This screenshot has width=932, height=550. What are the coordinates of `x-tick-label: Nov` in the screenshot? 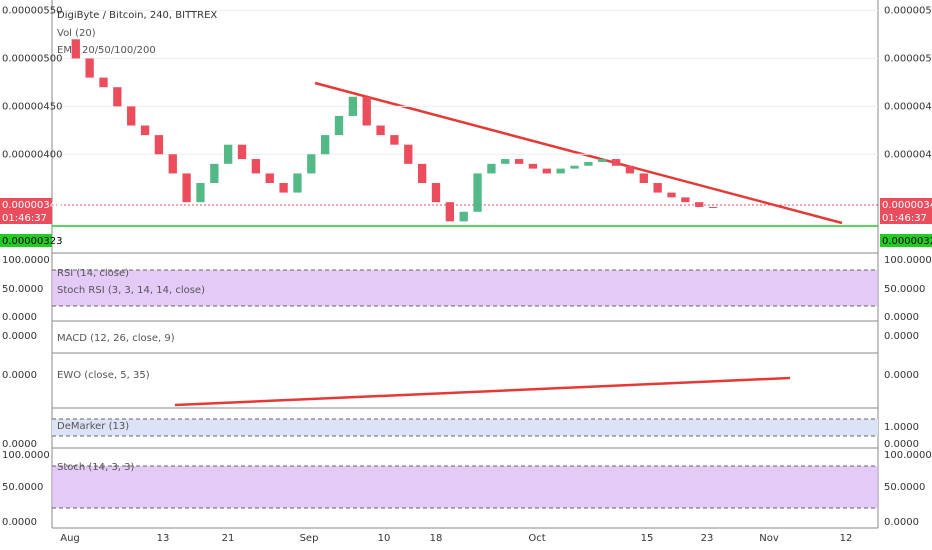 It's located at (769, 538).